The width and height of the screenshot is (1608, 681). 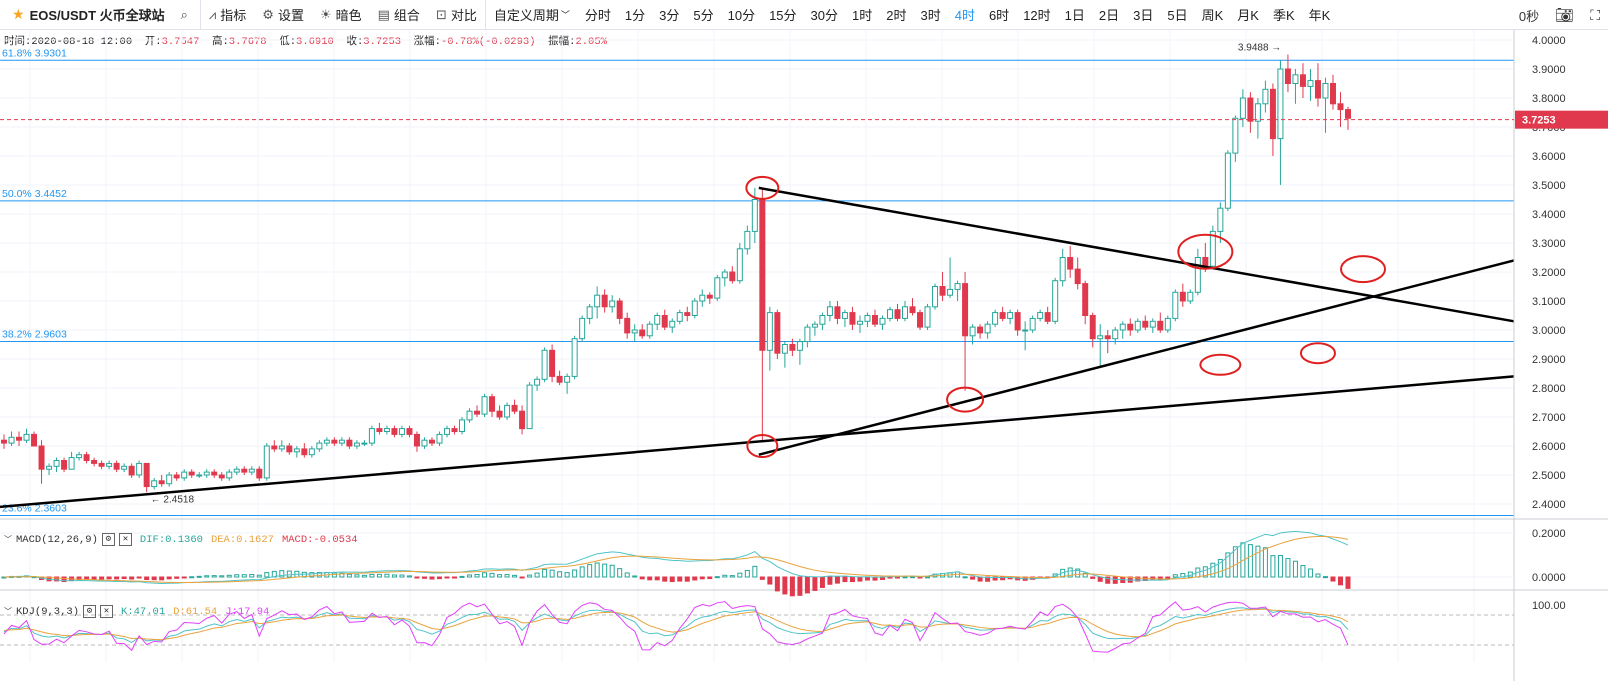 I want to click on combo-button: ▤ 组合, so click(x=399, y=15).